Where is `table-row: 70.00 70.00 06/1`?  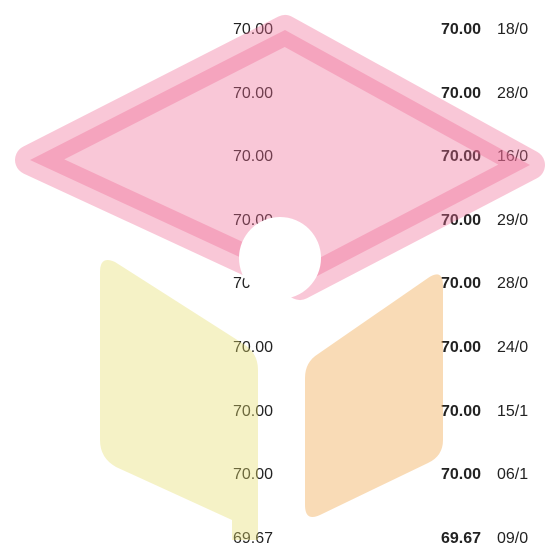
table-row: 70.00 70.00 06/1 is located at coordinates (274, 478).